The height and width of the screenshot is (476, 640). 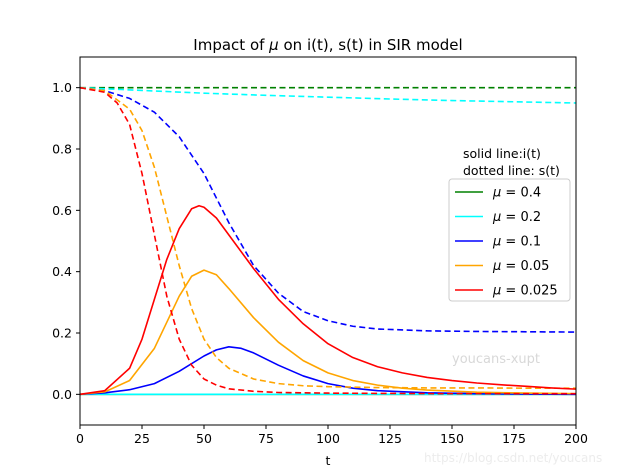 I want to click on legend: μ = 0.4μ = 0.2μ = 0.1μ = 0.05μ = 0.025, so click(x=509, y=240).